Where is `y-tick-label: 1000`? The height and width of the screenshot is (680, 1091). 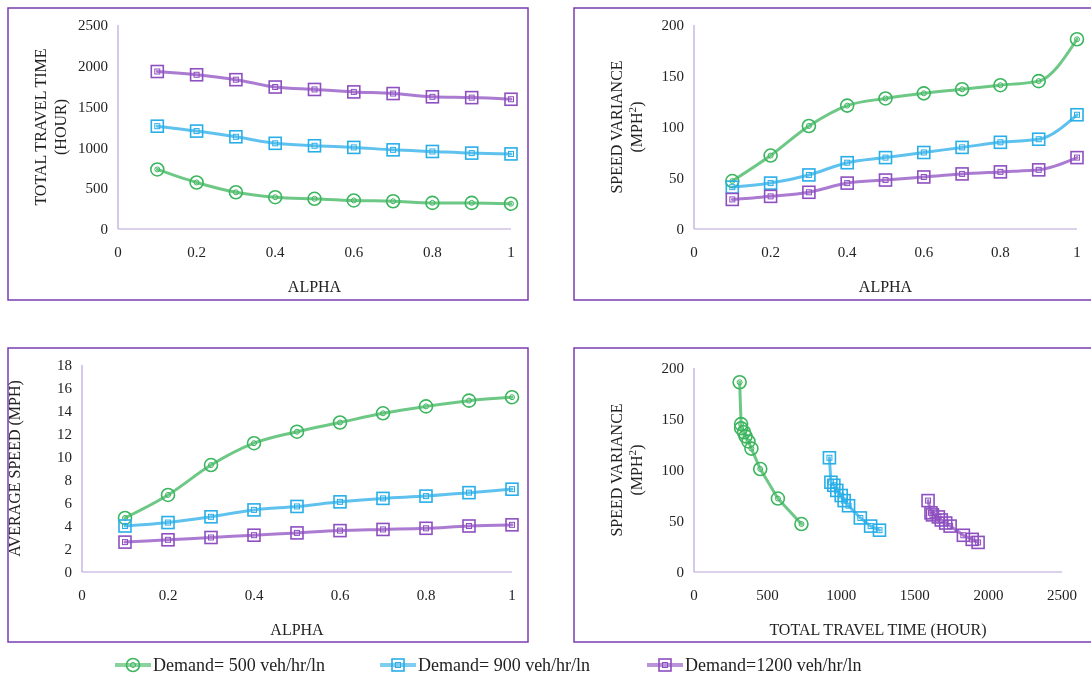
y-tick-label: 1000 is located at coordinates (93, 147).